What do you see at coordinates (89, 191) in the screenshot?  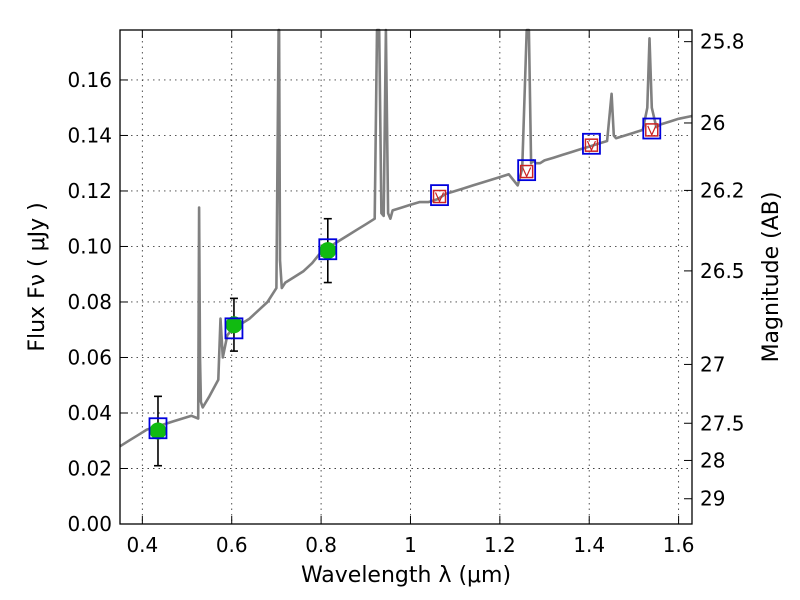 I see `y-tick-label: 0.12` at bounding box center [89, 191].